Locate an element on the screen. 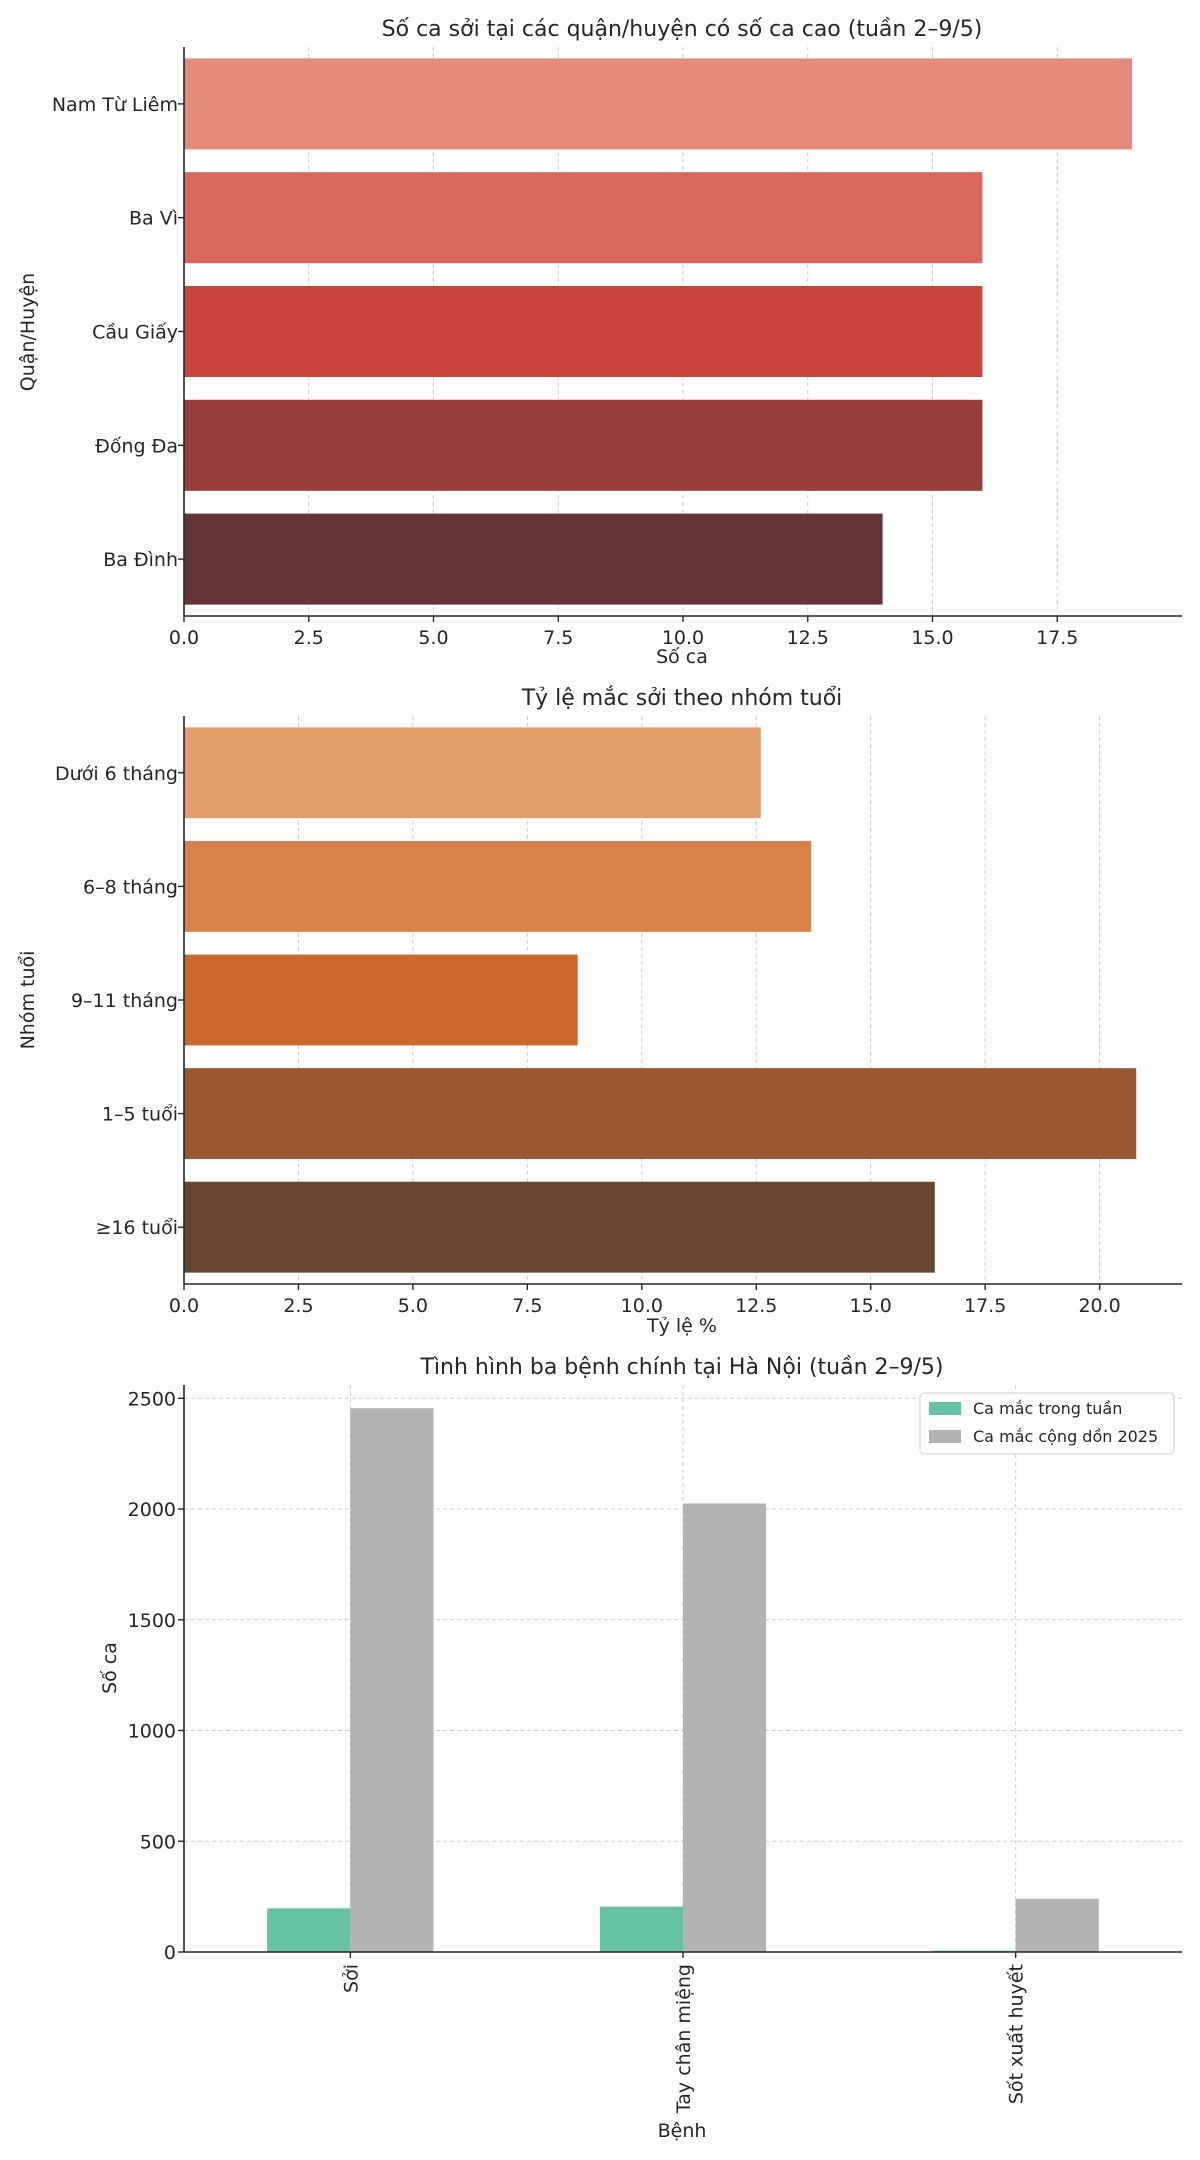 This screenshot has width=1200, height=2160. chart2-title: Tỷ lệ mắc sởi theo nhóm tuổi is located at coordinates (682, 698).